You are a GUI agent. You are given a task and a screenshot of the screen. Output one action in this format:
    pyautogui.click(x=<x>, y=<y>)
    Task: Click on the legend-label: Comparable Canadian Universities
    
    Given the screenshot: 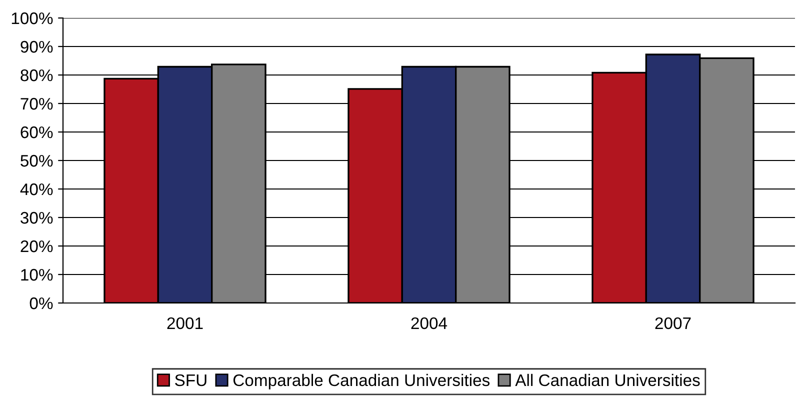 What is the action you would take?
    pyautogui.click(x=361, y=382)
    